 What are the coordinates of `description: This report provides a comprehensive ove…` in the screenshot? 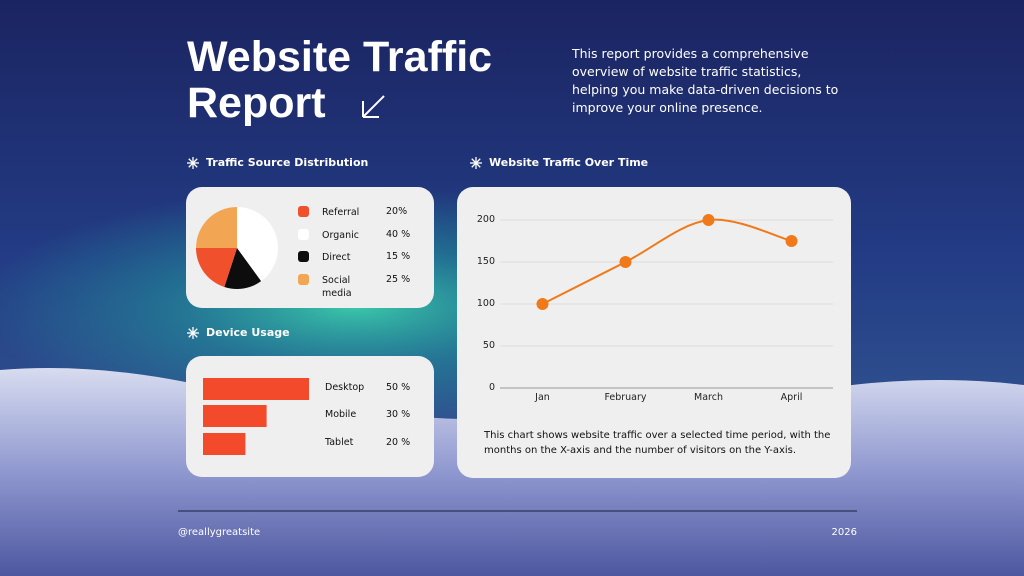 It's located at (705, 80).